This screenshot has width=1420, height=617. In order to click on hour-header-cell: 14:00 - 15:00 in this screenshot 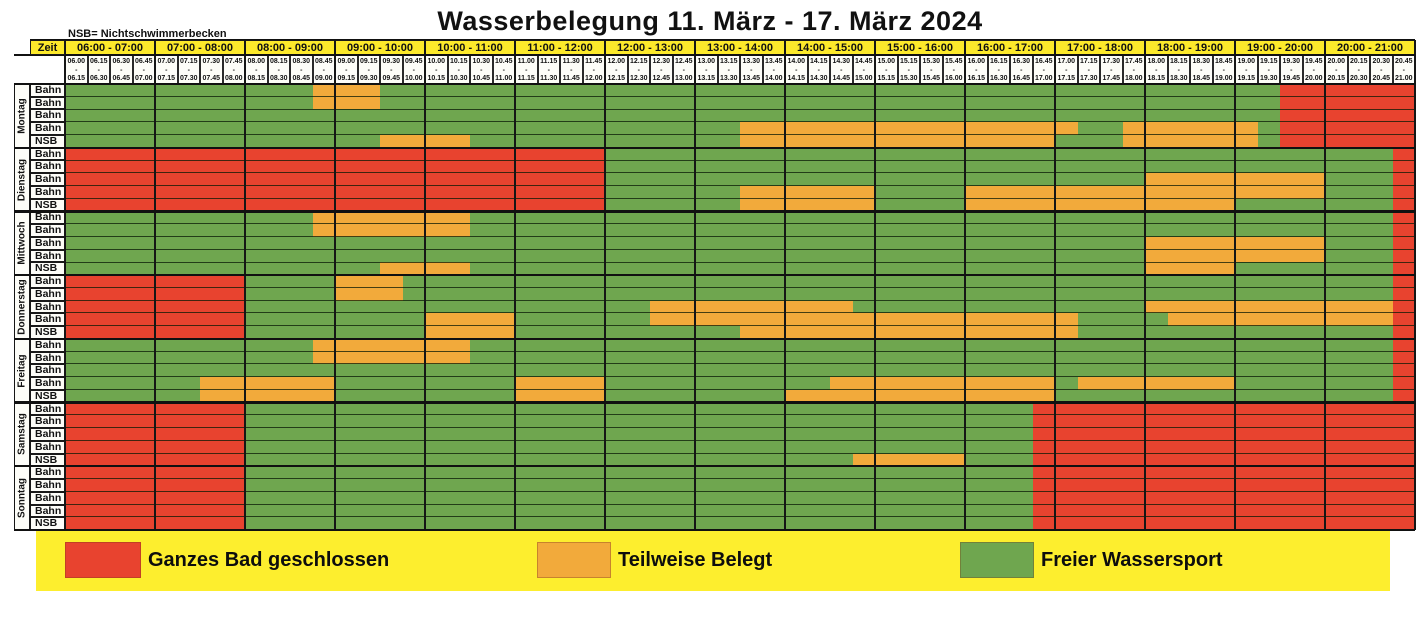, I will do `click(830, 47)`.